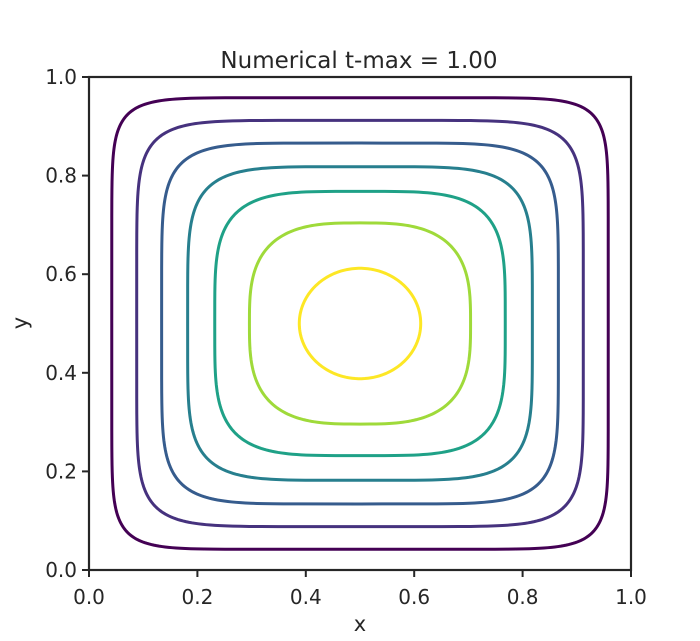 Image resolution: width=700 pixels, height=641 pixels. I want to click on y-tick-label: 0.8, so click(61, 176).